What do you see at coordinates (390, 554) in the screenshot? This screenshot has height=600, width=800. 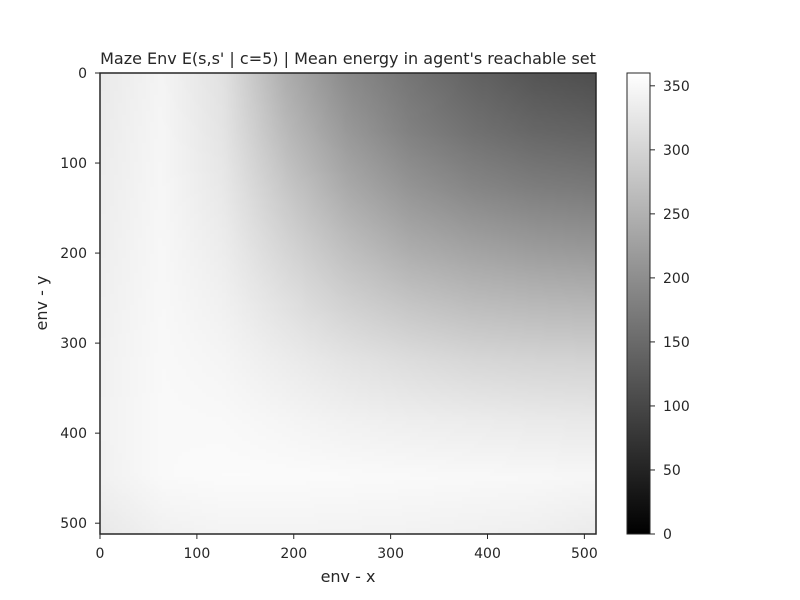 I see `x-tick-label: 300` at bounding box center [390, 554].